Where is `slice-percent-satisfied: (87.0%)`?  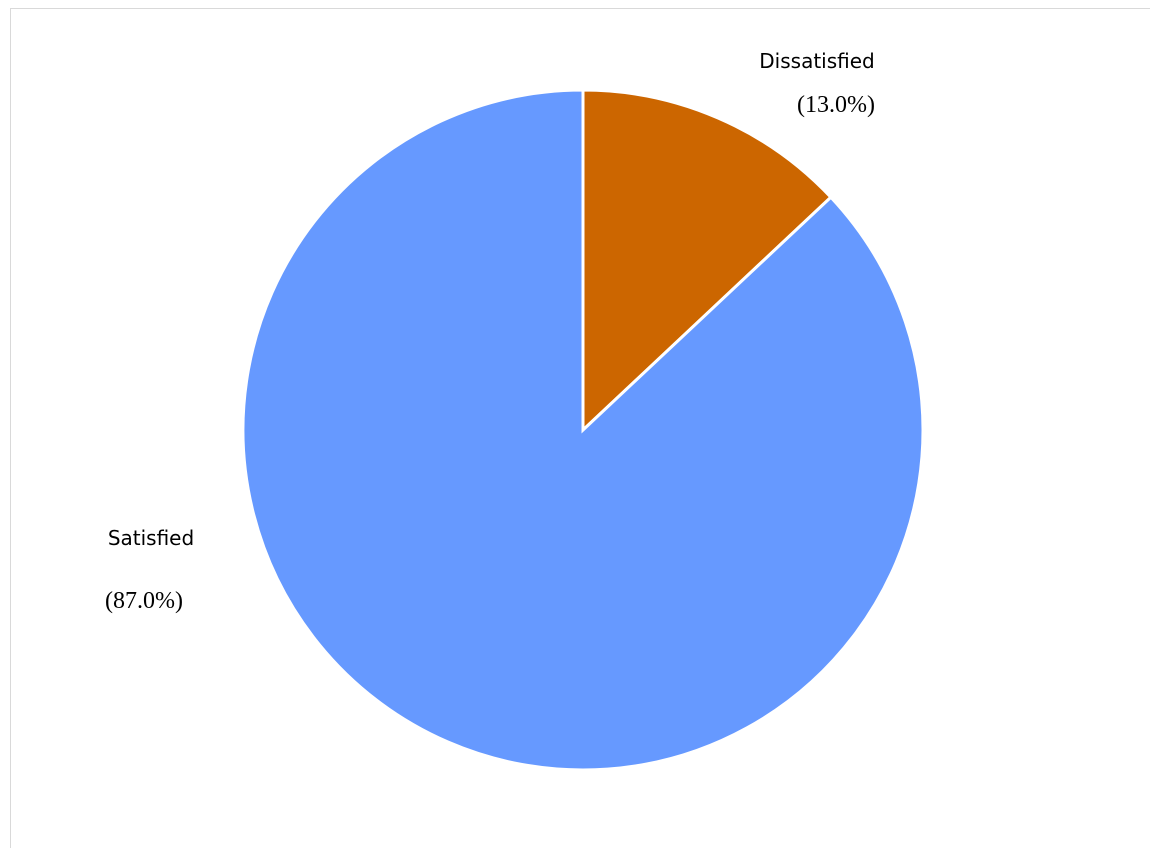 slice-percent-satisfied: (87.0%) is located at coordinates (144, 601).